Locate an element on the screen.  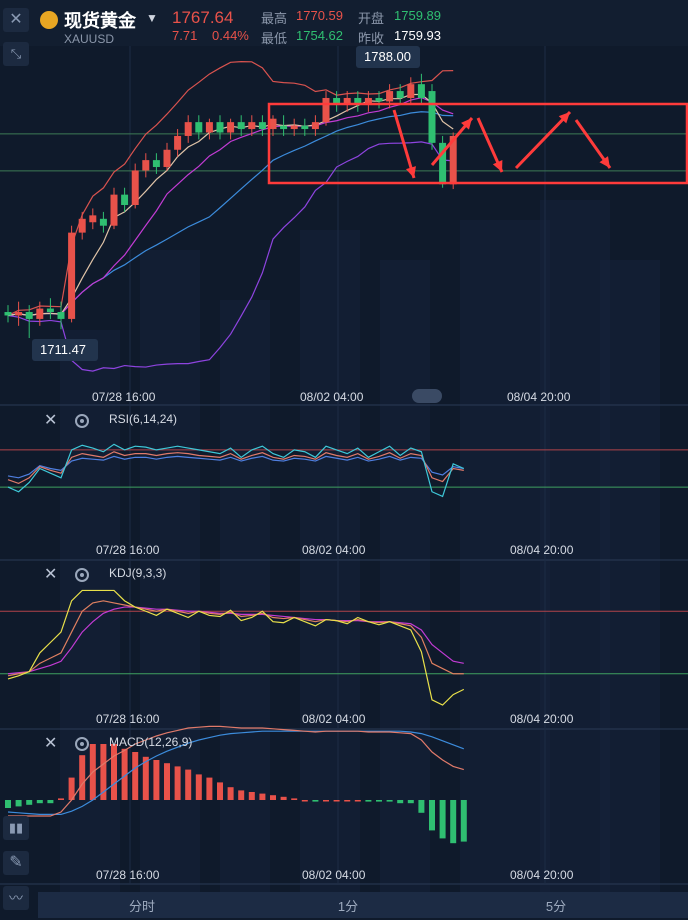
high-price-marker-text: 1788.00 is located at coordinates (387, 56).